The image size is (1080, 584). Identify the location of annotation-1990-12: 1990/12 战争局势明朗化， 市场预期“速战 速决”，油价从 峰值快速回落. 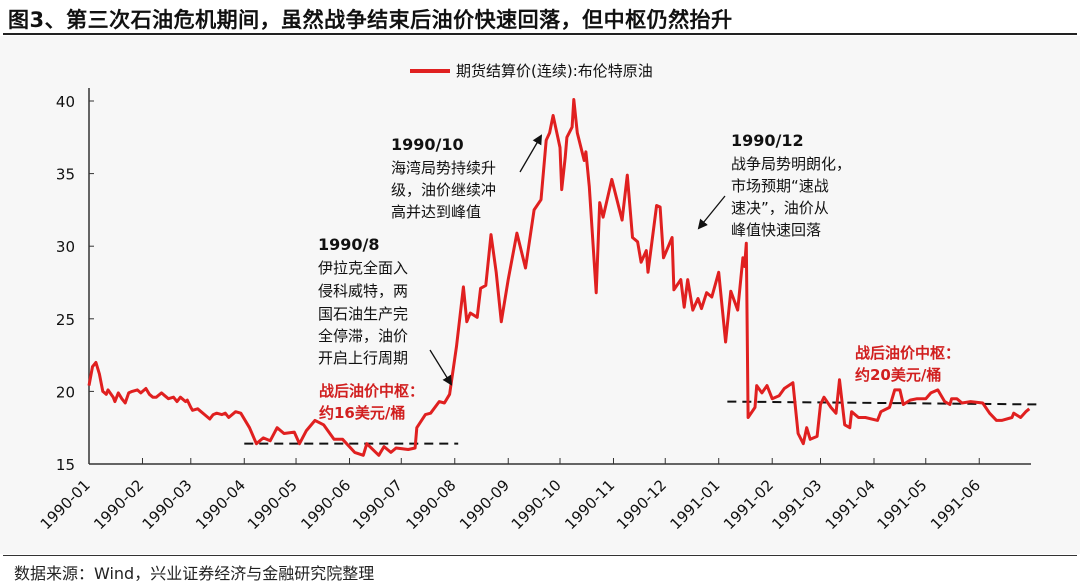
(791, 185).